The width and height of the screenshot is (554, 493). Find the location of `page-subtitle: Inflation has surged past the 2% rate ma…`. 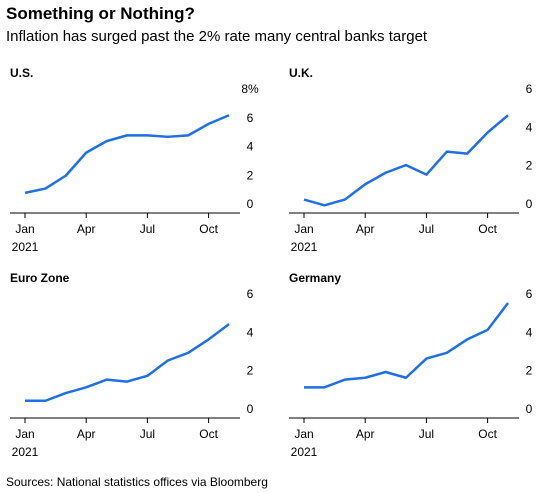

page-subtitle: Inflation has surged past the 2% rate ma… is located at coordinates (217, 36).